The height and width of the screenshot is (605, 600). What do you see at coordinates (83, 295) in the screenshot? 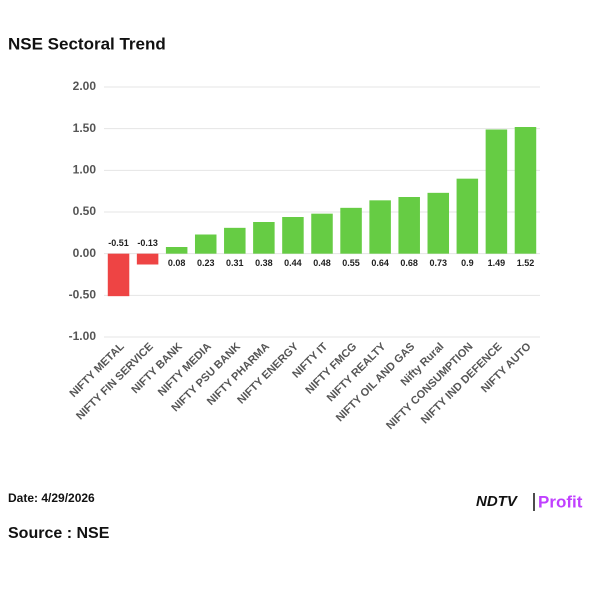
I see `y-tick-label: -0.50` at bounding box center [83, 295].